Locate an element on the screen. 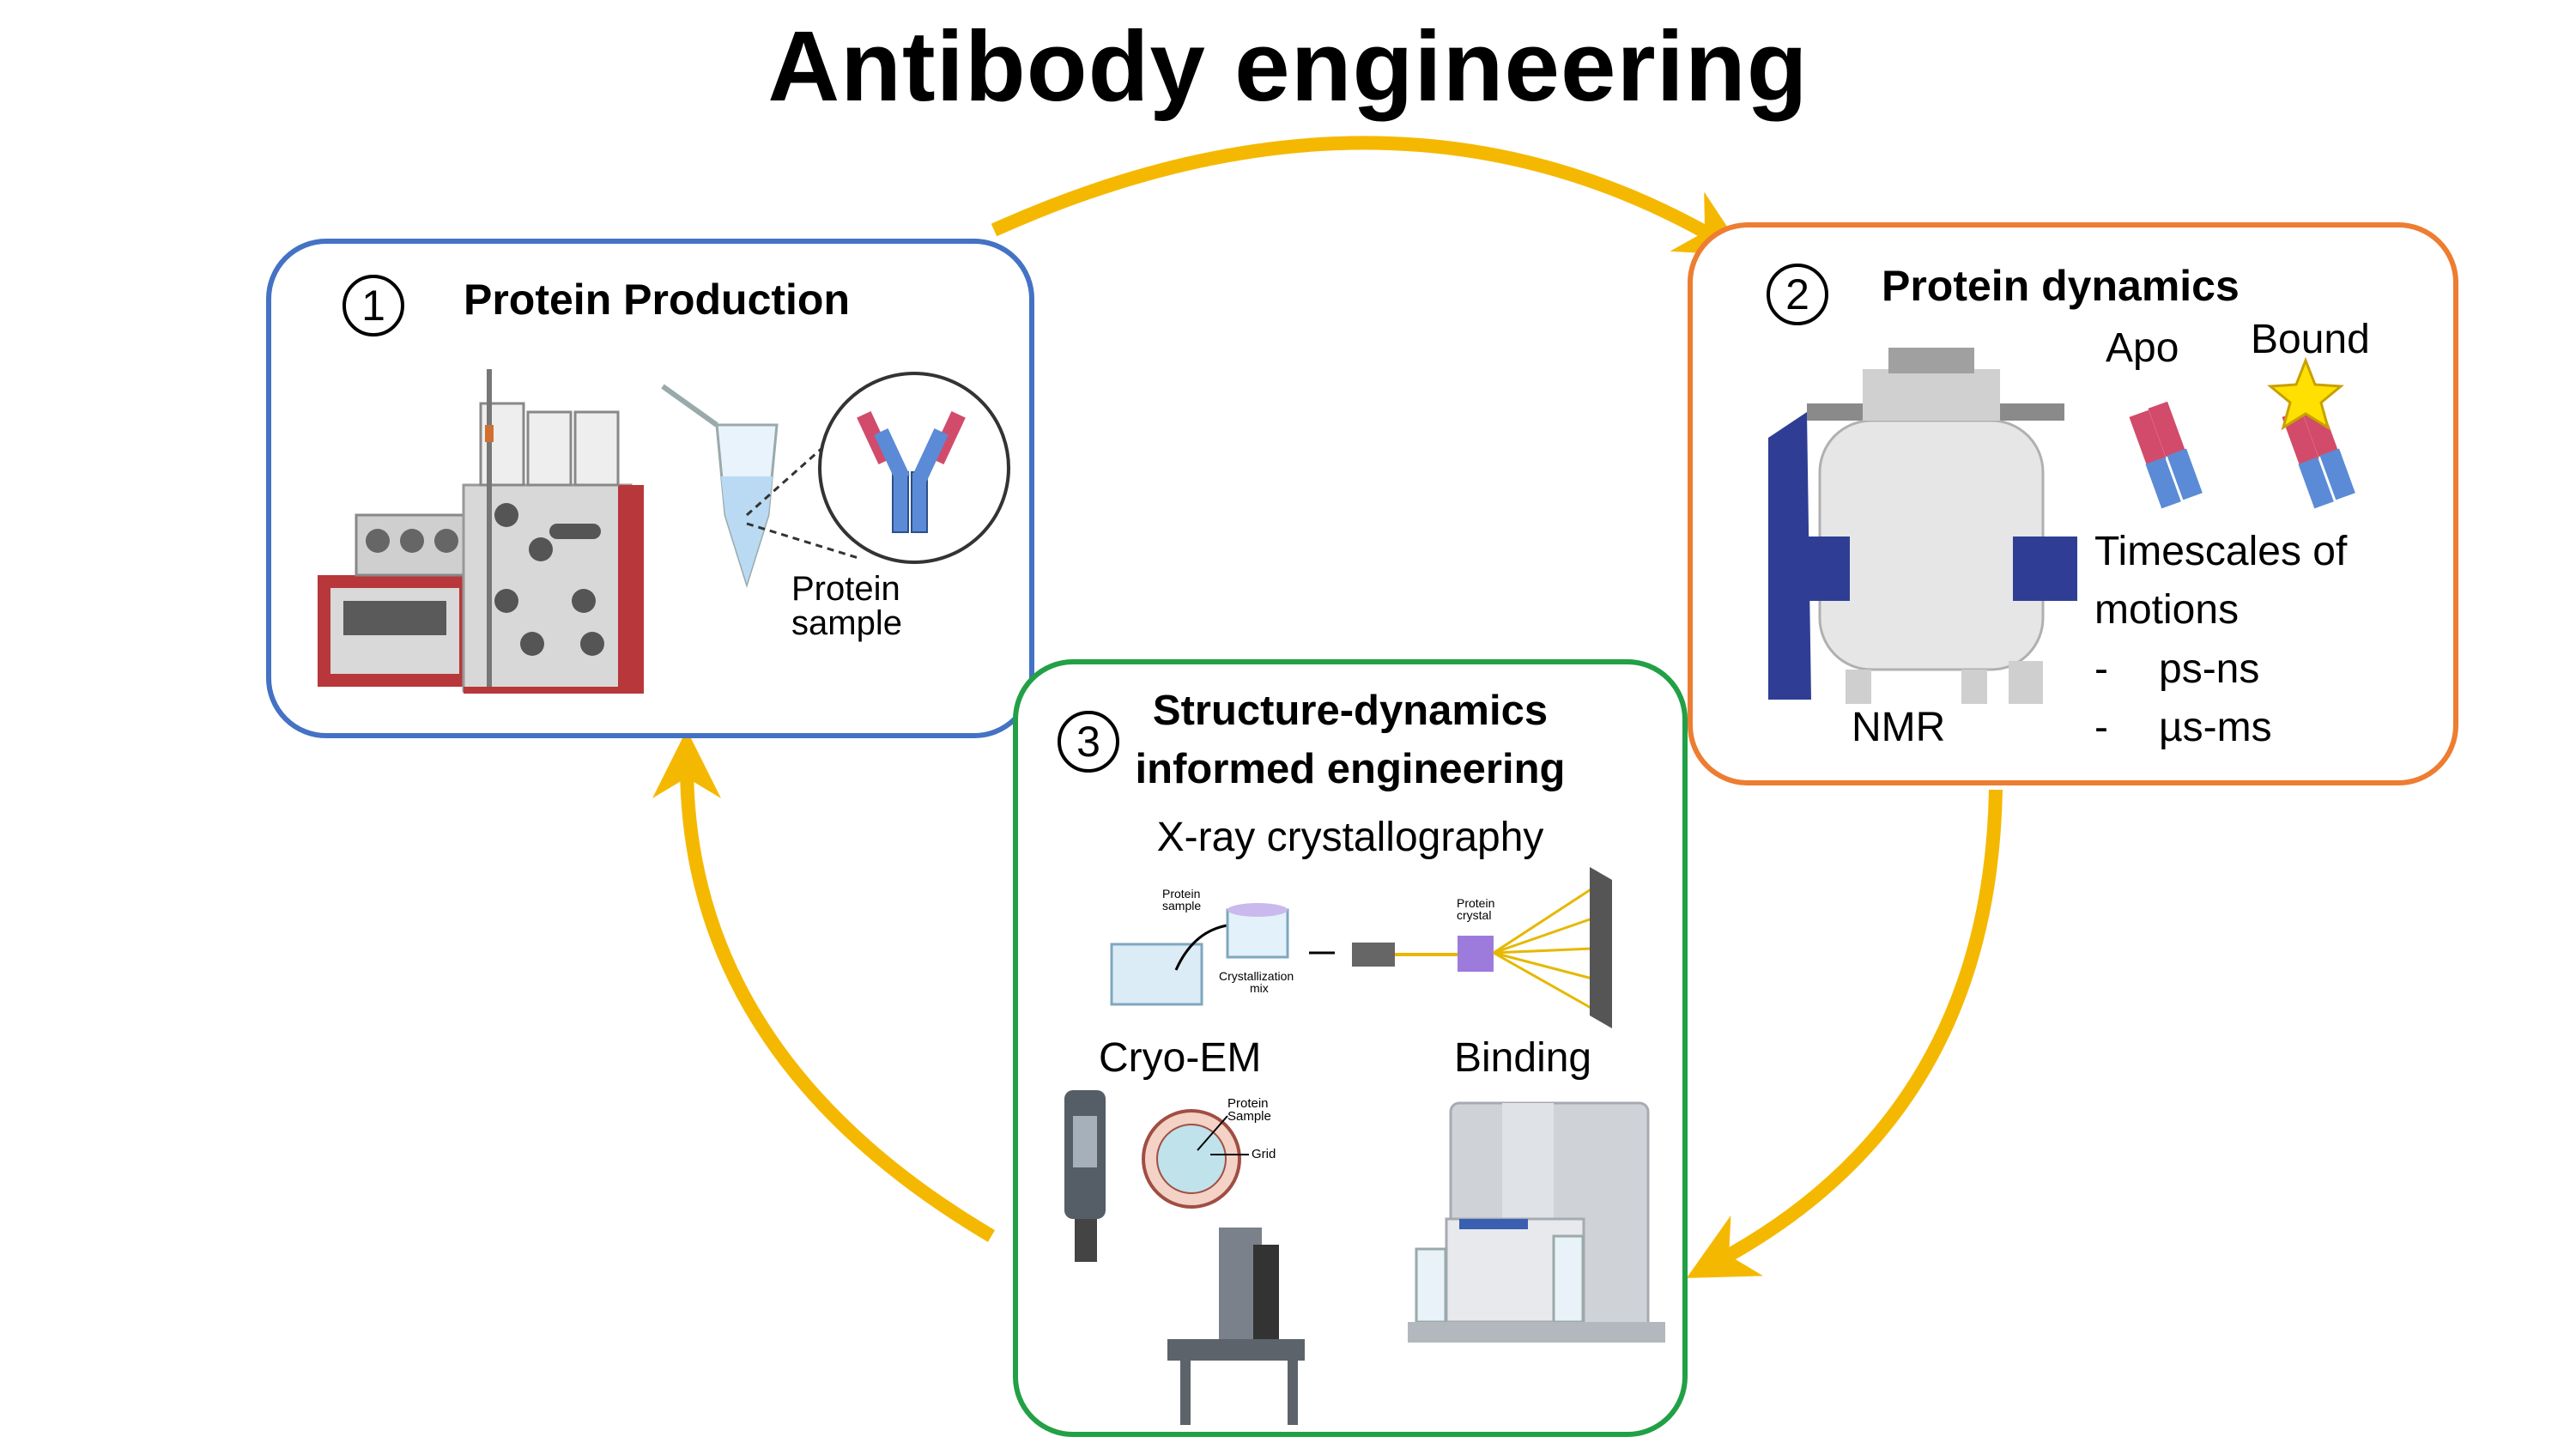 This screenshot has width=2576, height=1449. panel3-heading-line2: informed engineering is located at coordinates (1350, 769).